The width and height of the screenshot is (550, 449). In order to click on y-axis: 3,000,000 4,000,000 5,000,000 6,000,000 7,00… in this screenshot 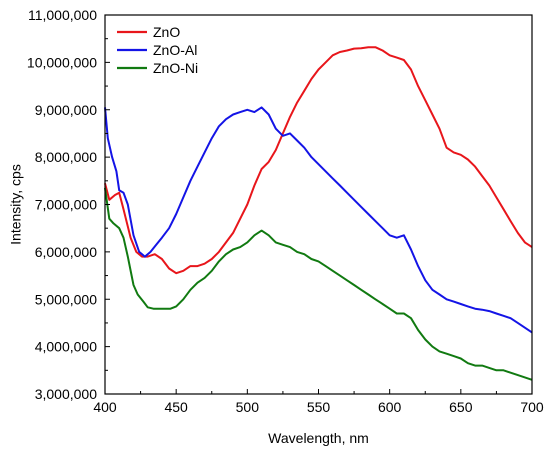, I will do `click(68, 204)`.